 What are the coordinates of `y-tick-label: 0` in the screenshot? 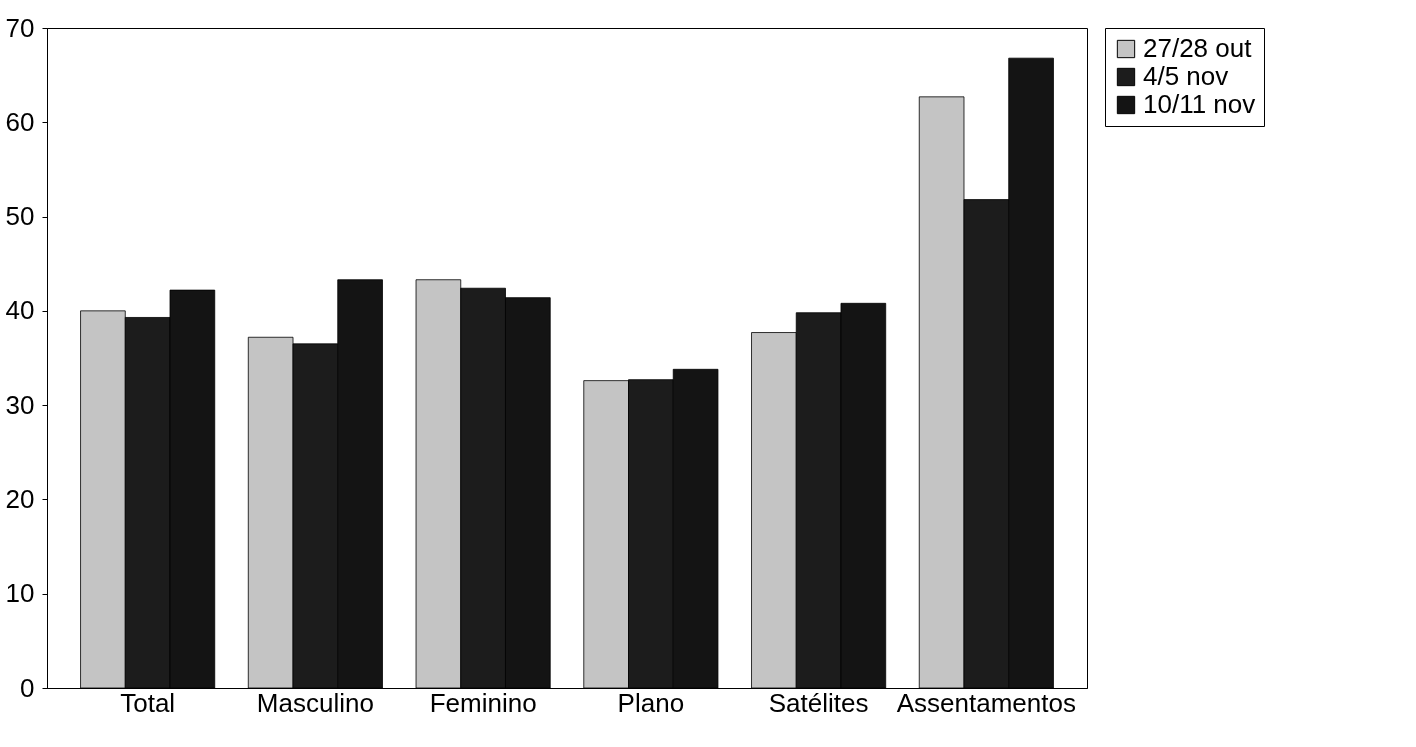 It's located at (27, 687).